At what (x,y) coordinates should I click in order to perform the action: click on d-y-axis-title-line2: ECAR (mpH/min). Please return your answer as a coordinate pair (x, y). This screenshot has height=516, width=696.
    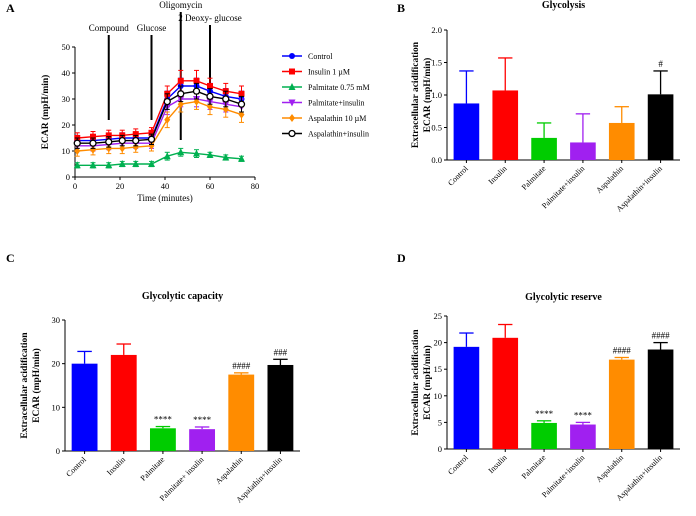
    Looking at the image, I should click on (427, 382).